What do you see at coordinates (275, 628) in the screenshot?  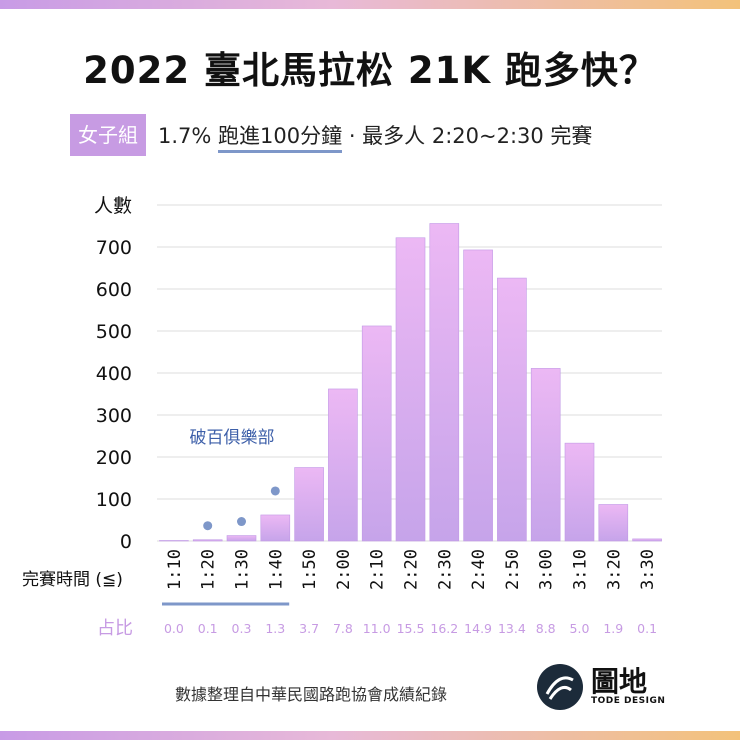 I see `share-value: 1.3` at bounding box center [275, 628].